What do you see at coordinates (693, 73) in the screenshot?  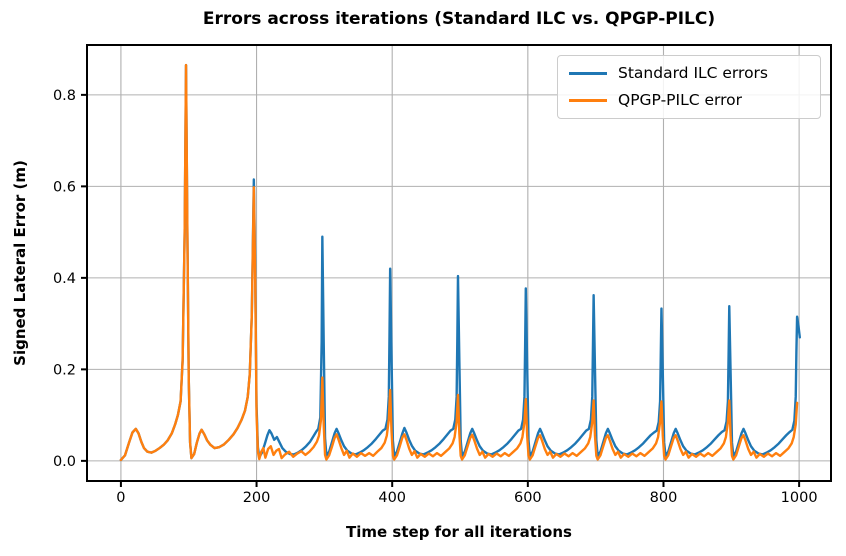 I see `legend-label: Standard ILC errors` at bounding box center [693, 73].